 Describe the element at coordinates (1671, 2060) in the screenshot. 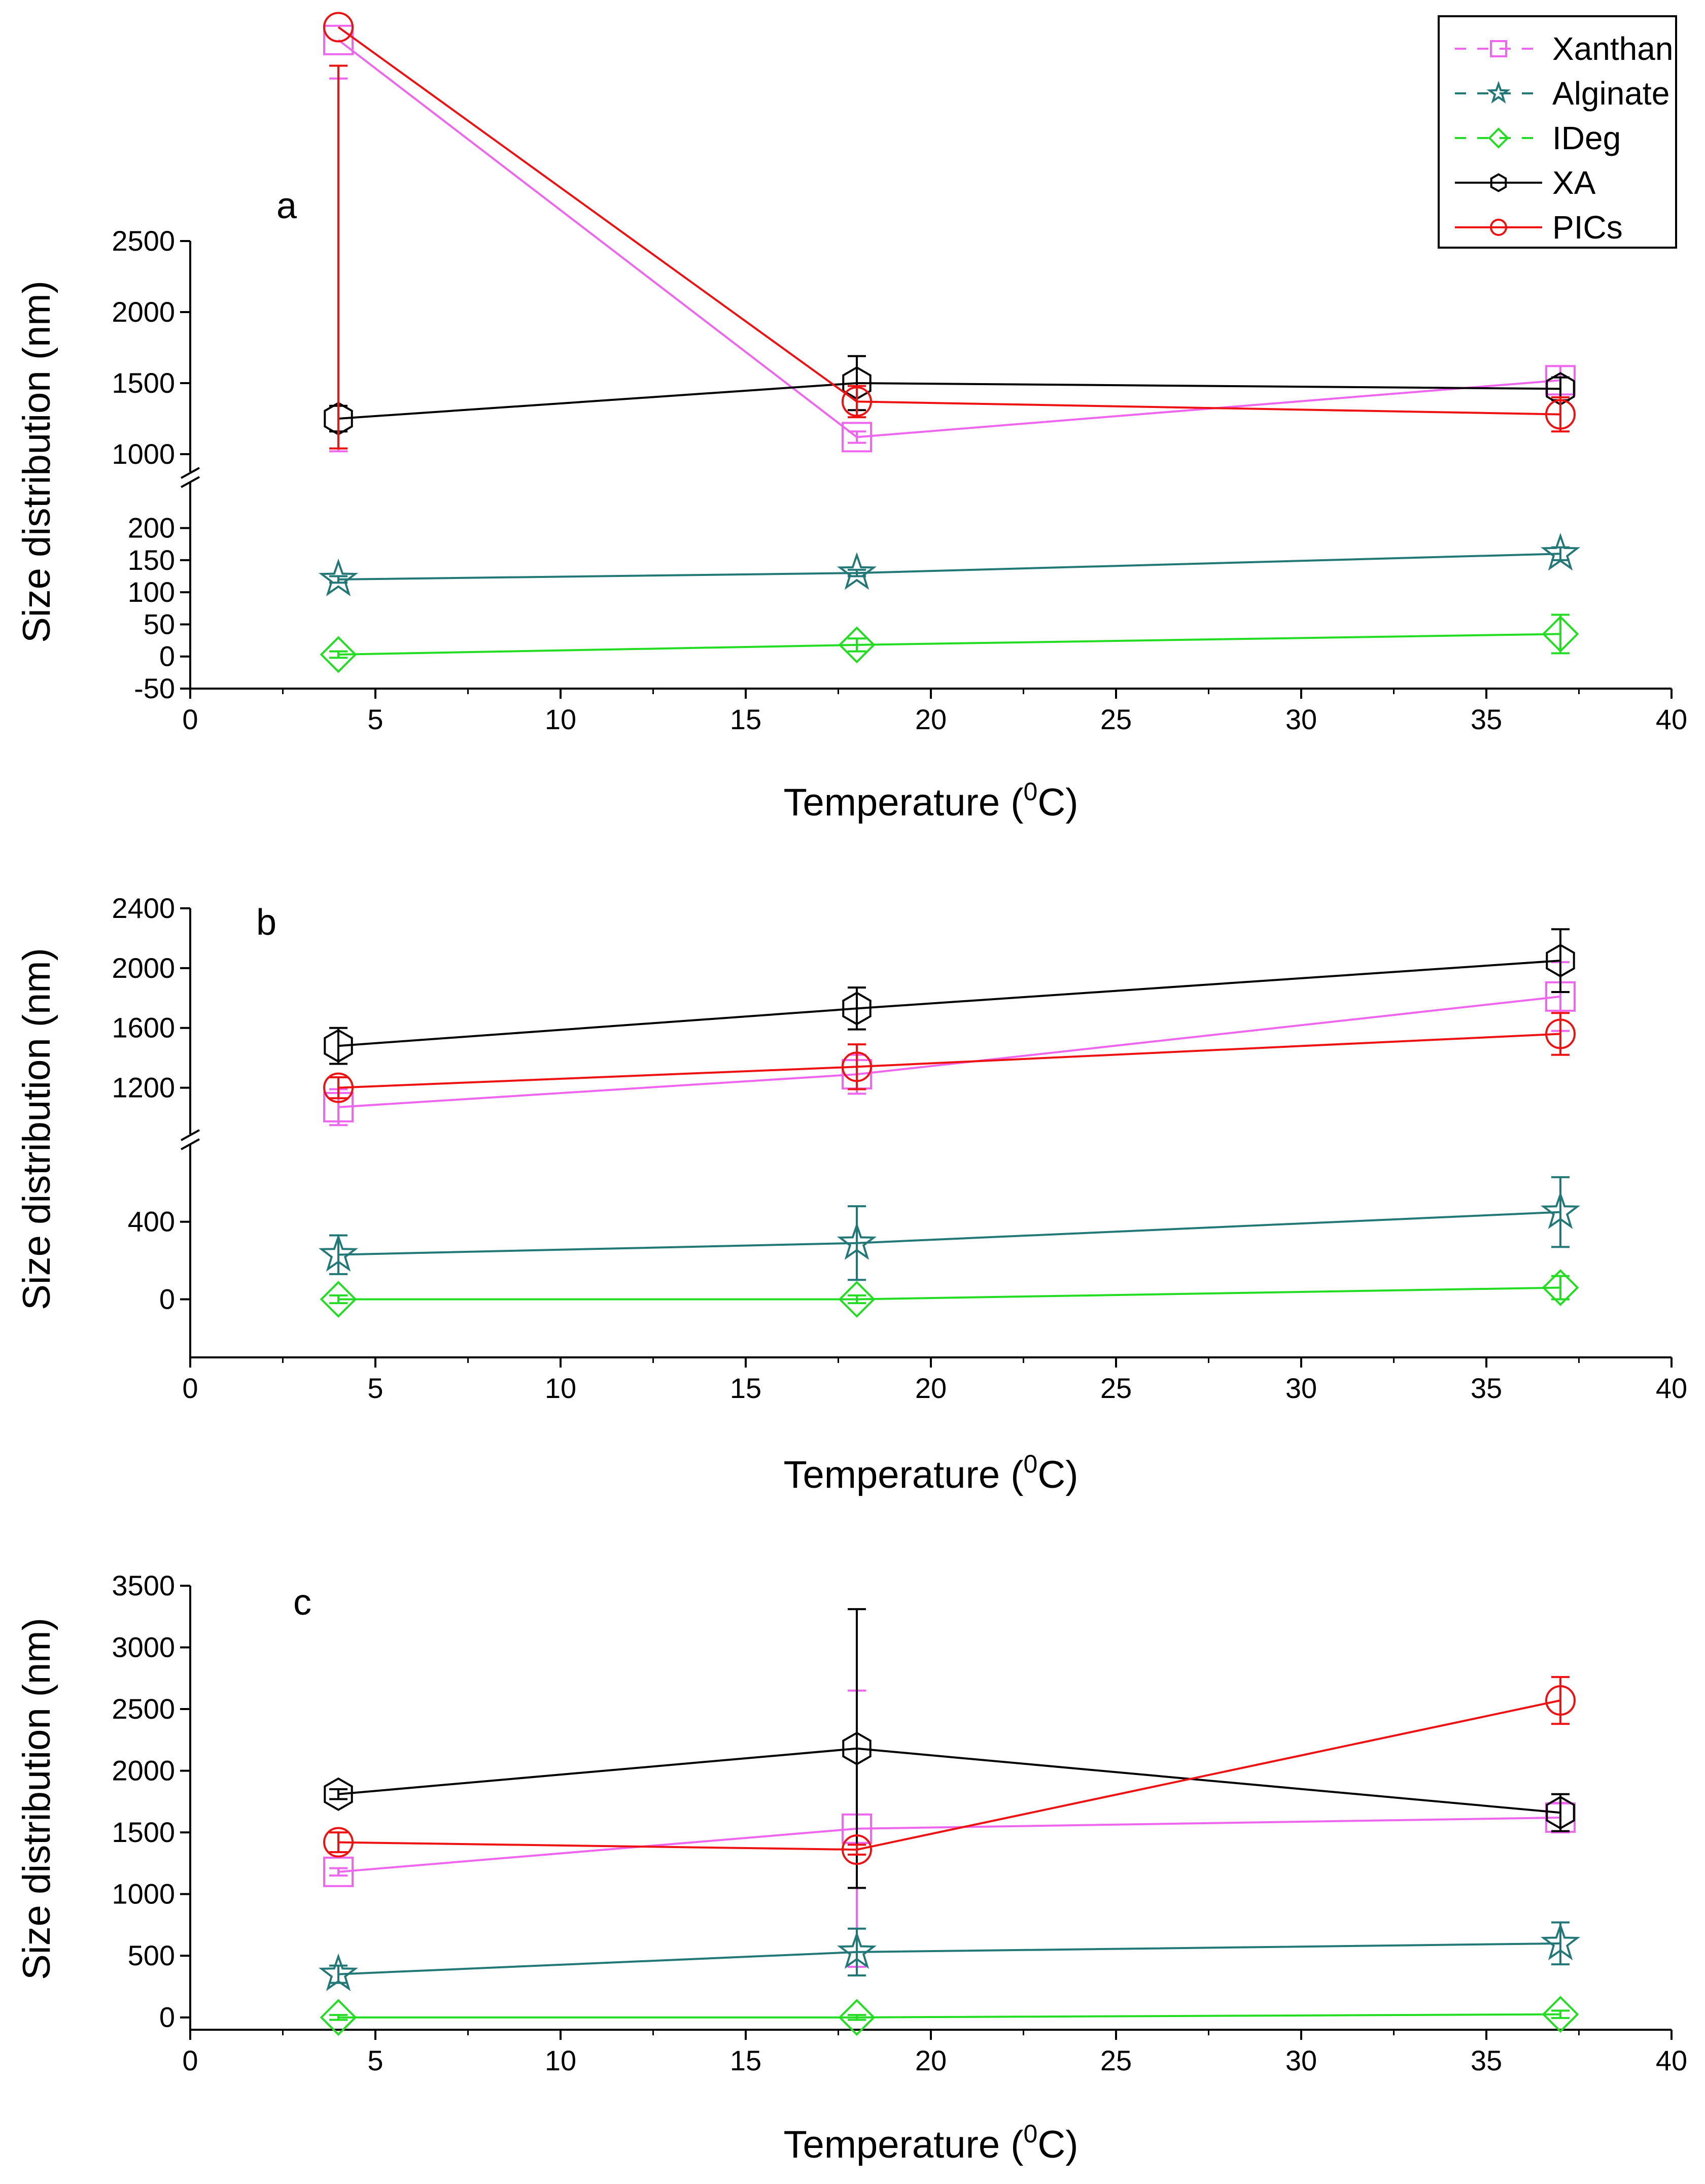

I see `panel-c-xtick-label-40: 40` at that location.